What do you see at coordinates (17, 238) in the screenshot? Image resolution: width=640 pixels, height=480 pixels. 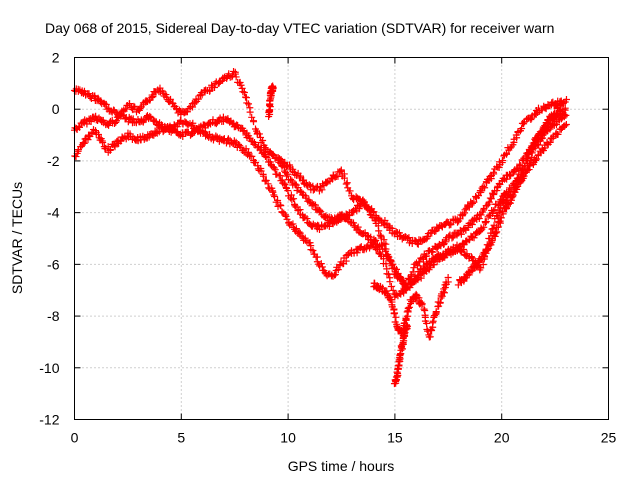 I see `y-axis-label: SDTVAR / TECUs` at bounding box center [17, 238].